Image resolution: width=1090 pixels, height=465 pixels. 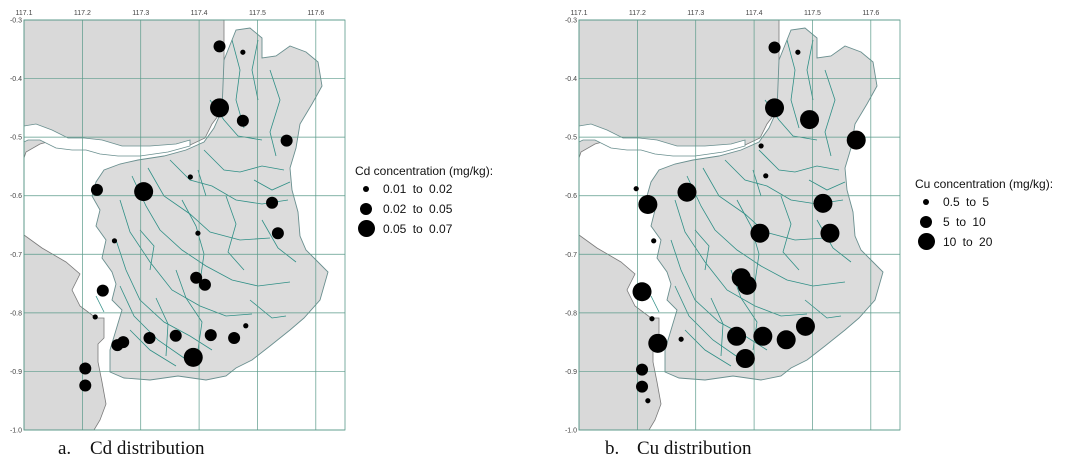 I want to click on caption-letter: b., so click(x=612, y=448).